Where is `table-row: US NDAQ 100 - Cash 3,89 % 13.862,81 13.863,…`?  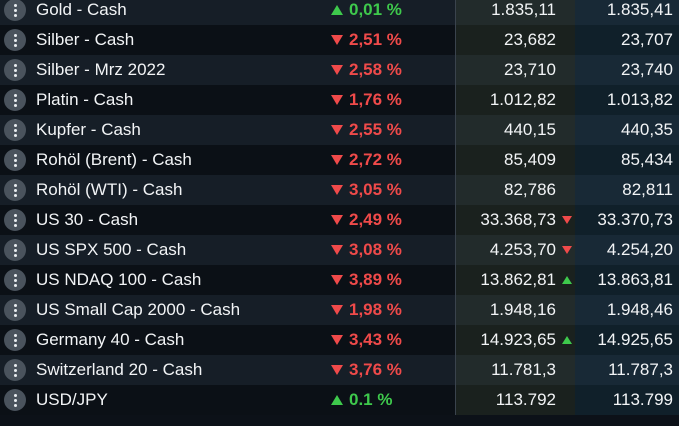 table-row: US NDAQ 100 - Cash 3,89 % 13.862,81 13.863,… is located at coordinates (339, 280).